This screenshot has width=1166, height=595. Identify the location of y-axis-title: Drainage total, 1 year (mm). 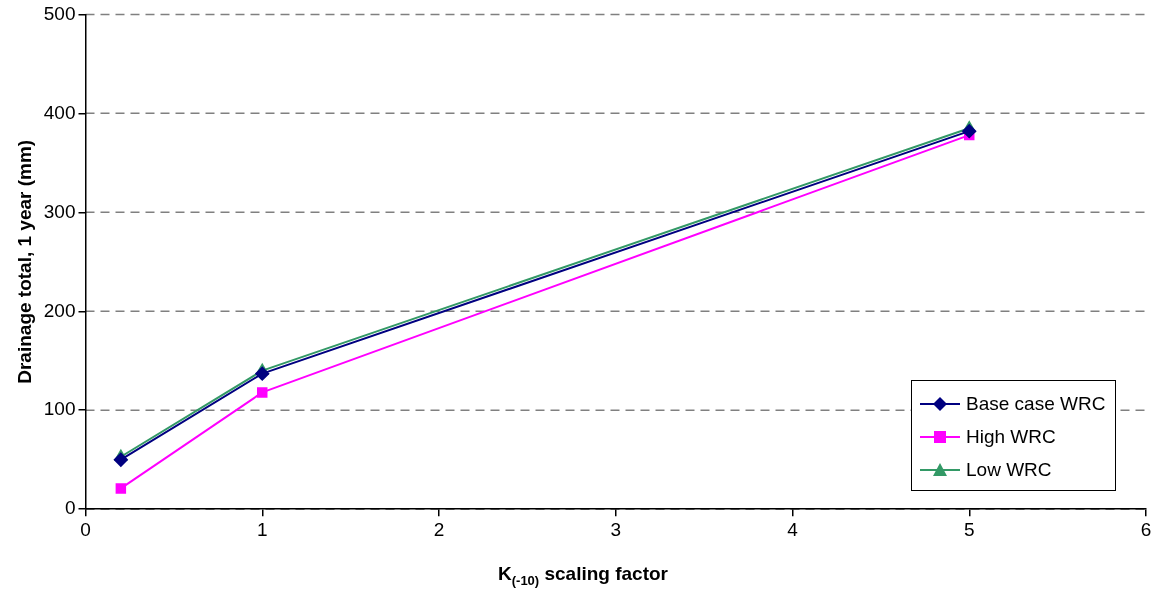
(24, 261).